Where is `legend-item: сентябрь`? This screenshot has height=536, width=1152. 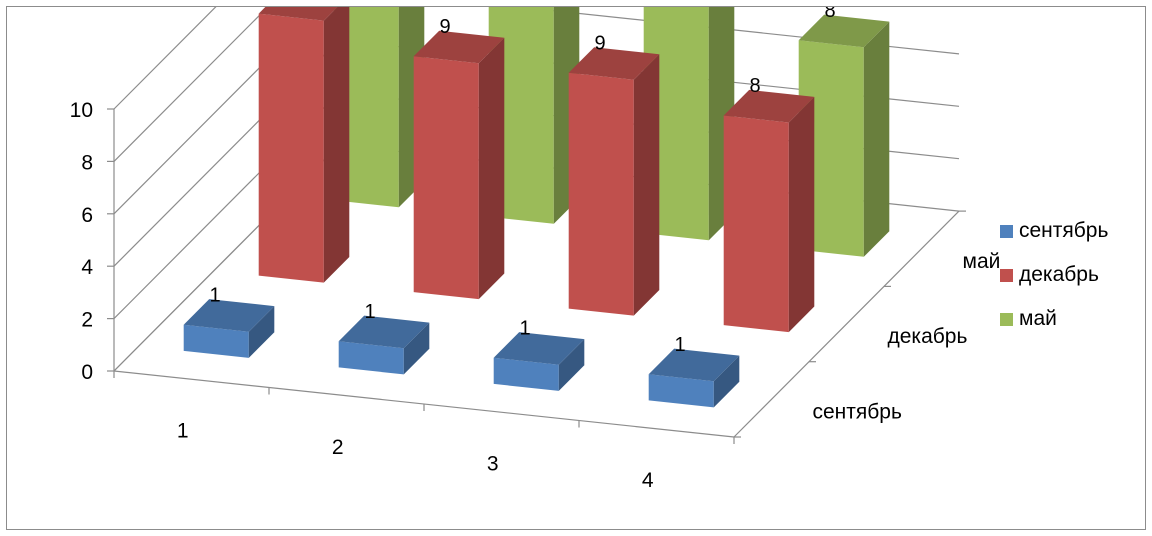
legend-item: сентябрь is located at coordinates (1054, 231).